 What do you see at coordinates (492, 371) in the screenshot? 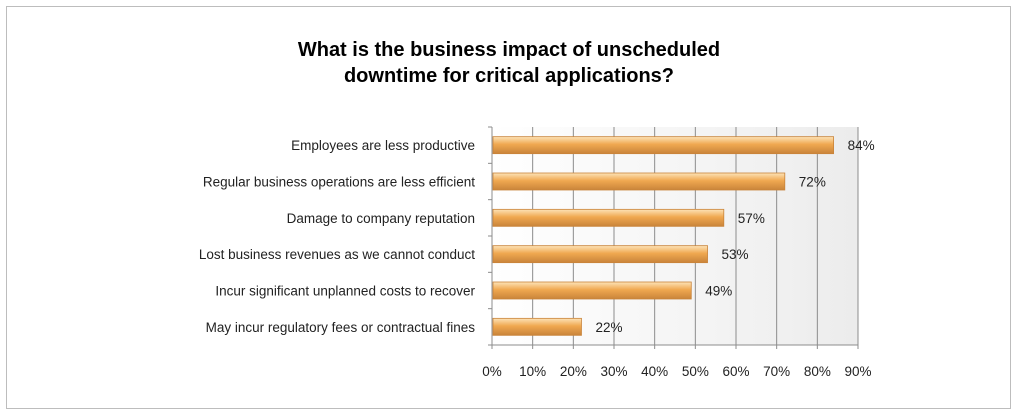
I see `x-tick-label: 0%` at bounding box center [492, 371].